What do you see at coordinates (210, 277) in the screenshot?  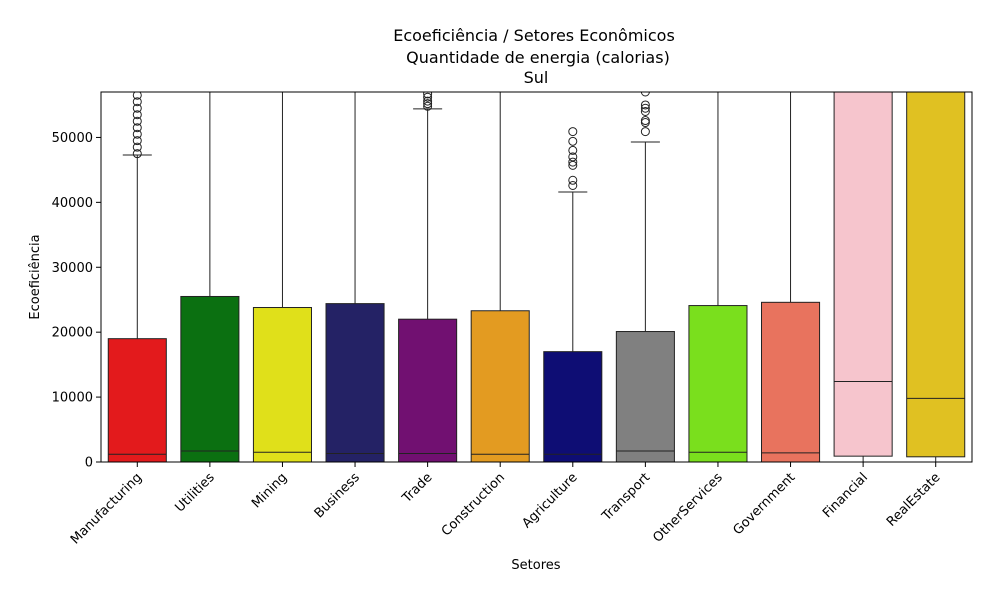 I see `box-utilities` at bounding box center [210, 277].